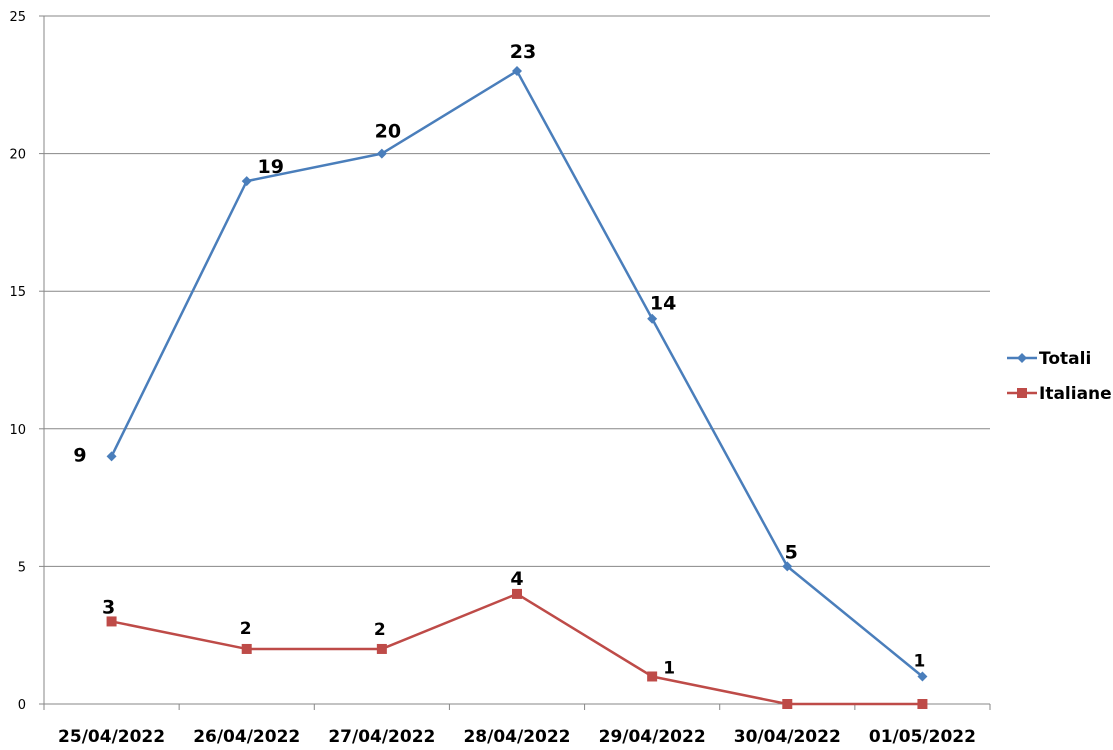 The width and height of the screenshot is (1113, 750). Describe the element at coordinates (111, 737) in the screenshot. I see `x-tick-label: 25/04/2022` at that location.